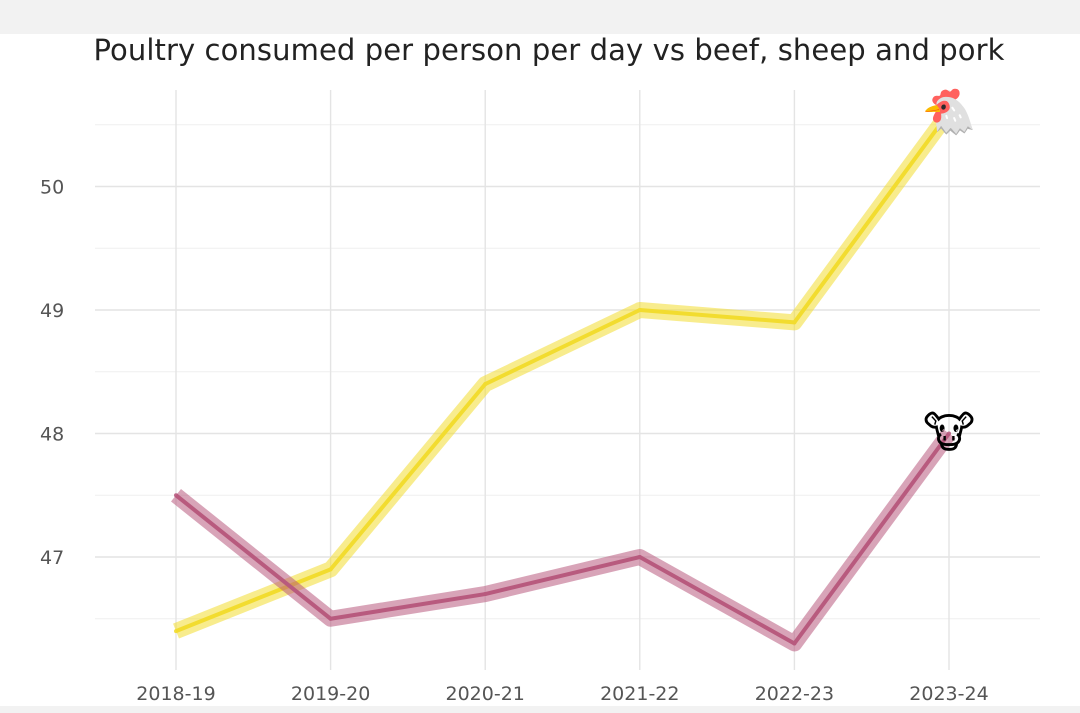  I want to click on x-tick-label: 2018-19, so click(175, 694).